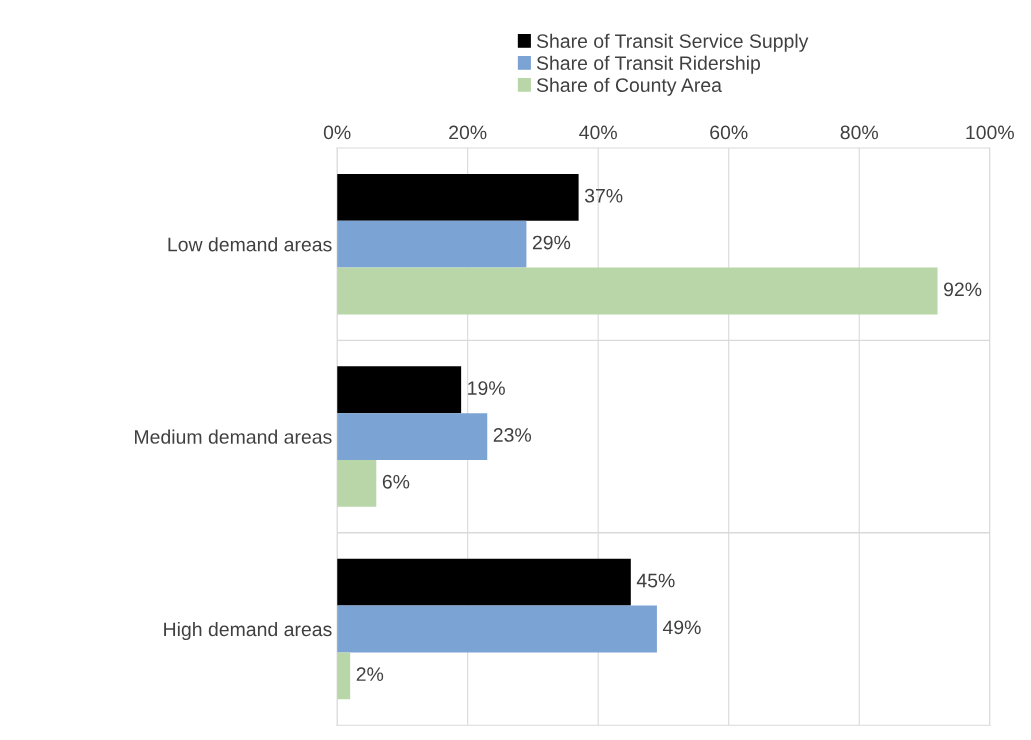  Describe the element at coordinates (681, 627) in the screenshot. I see `data-label: 49%` at that location.